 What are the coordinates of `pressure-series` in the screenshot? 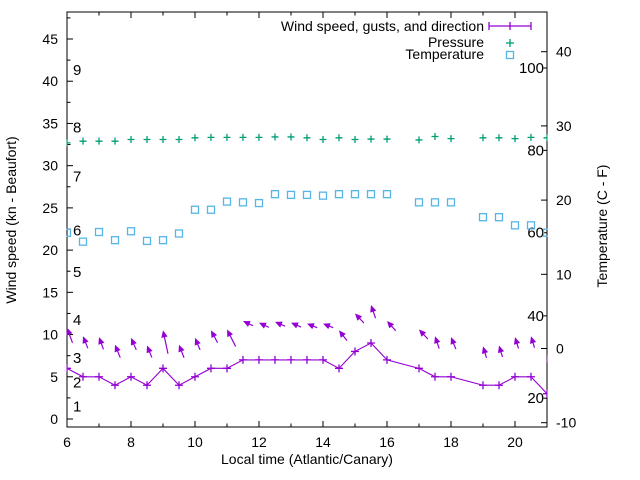 It's located at (307, 140).